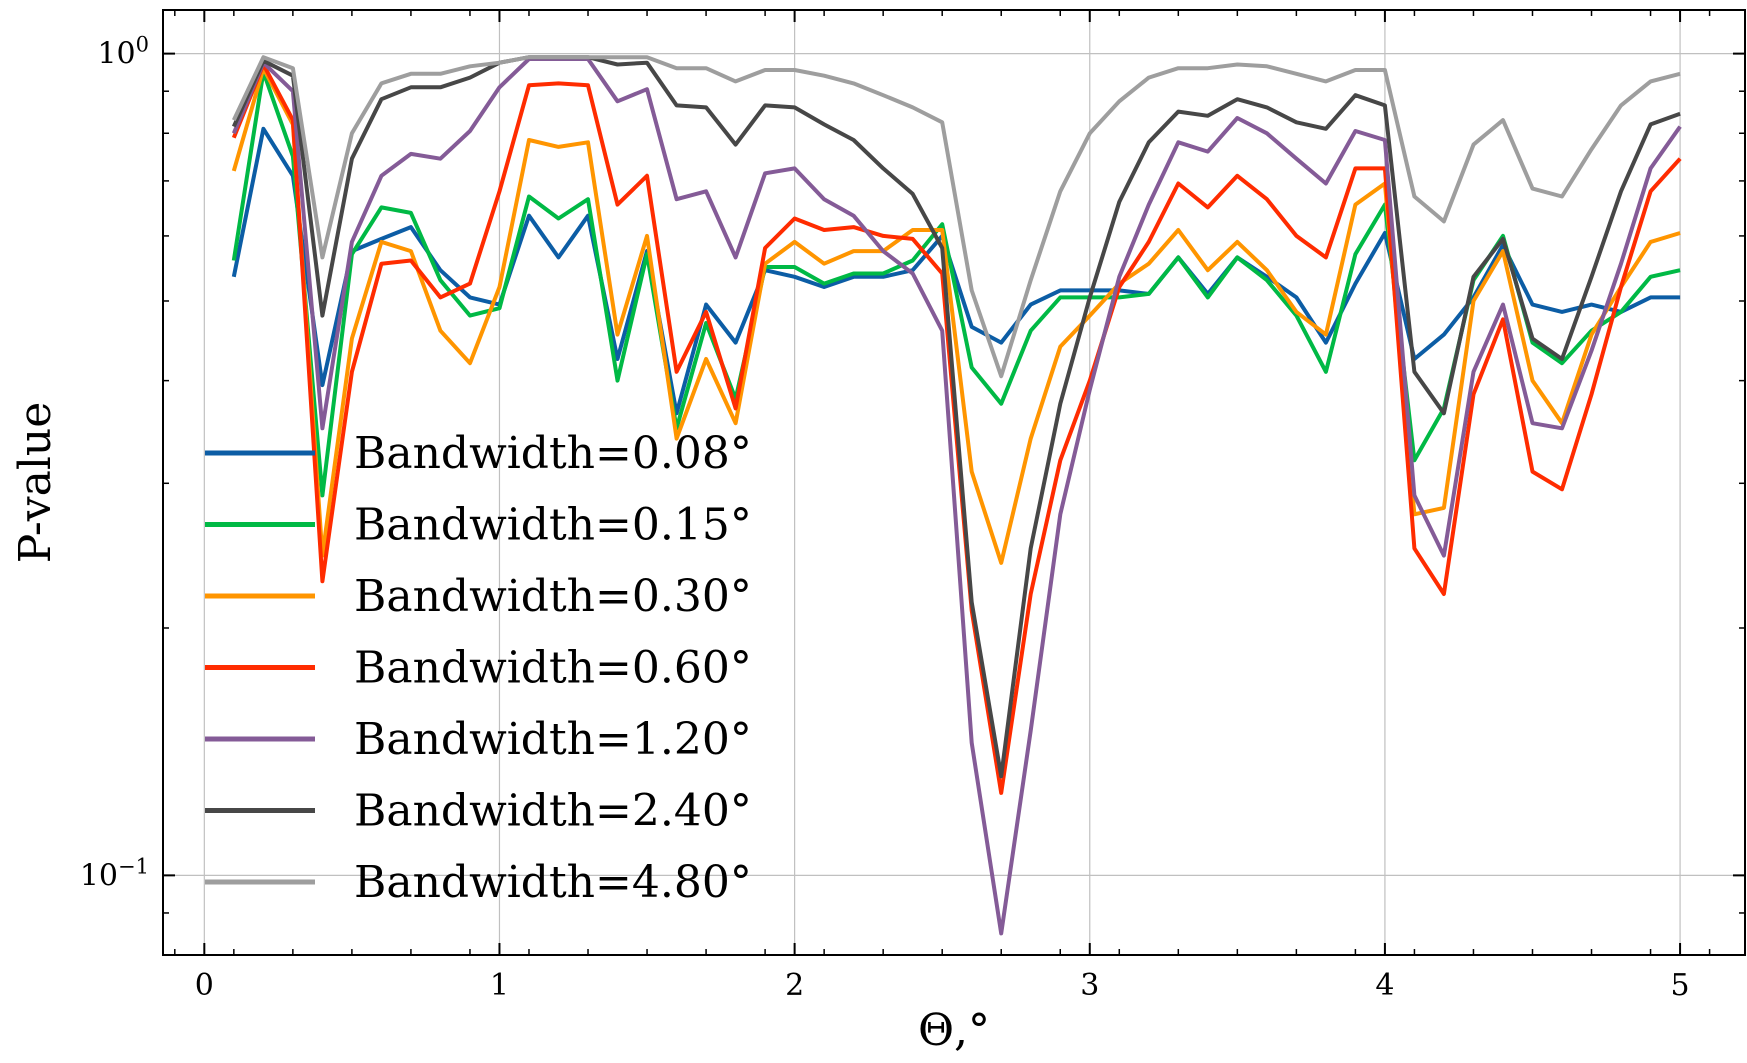  Describe the element at coordinates (1384, 985) in the screenshot. I see `x-tick-label: 4` at that location.